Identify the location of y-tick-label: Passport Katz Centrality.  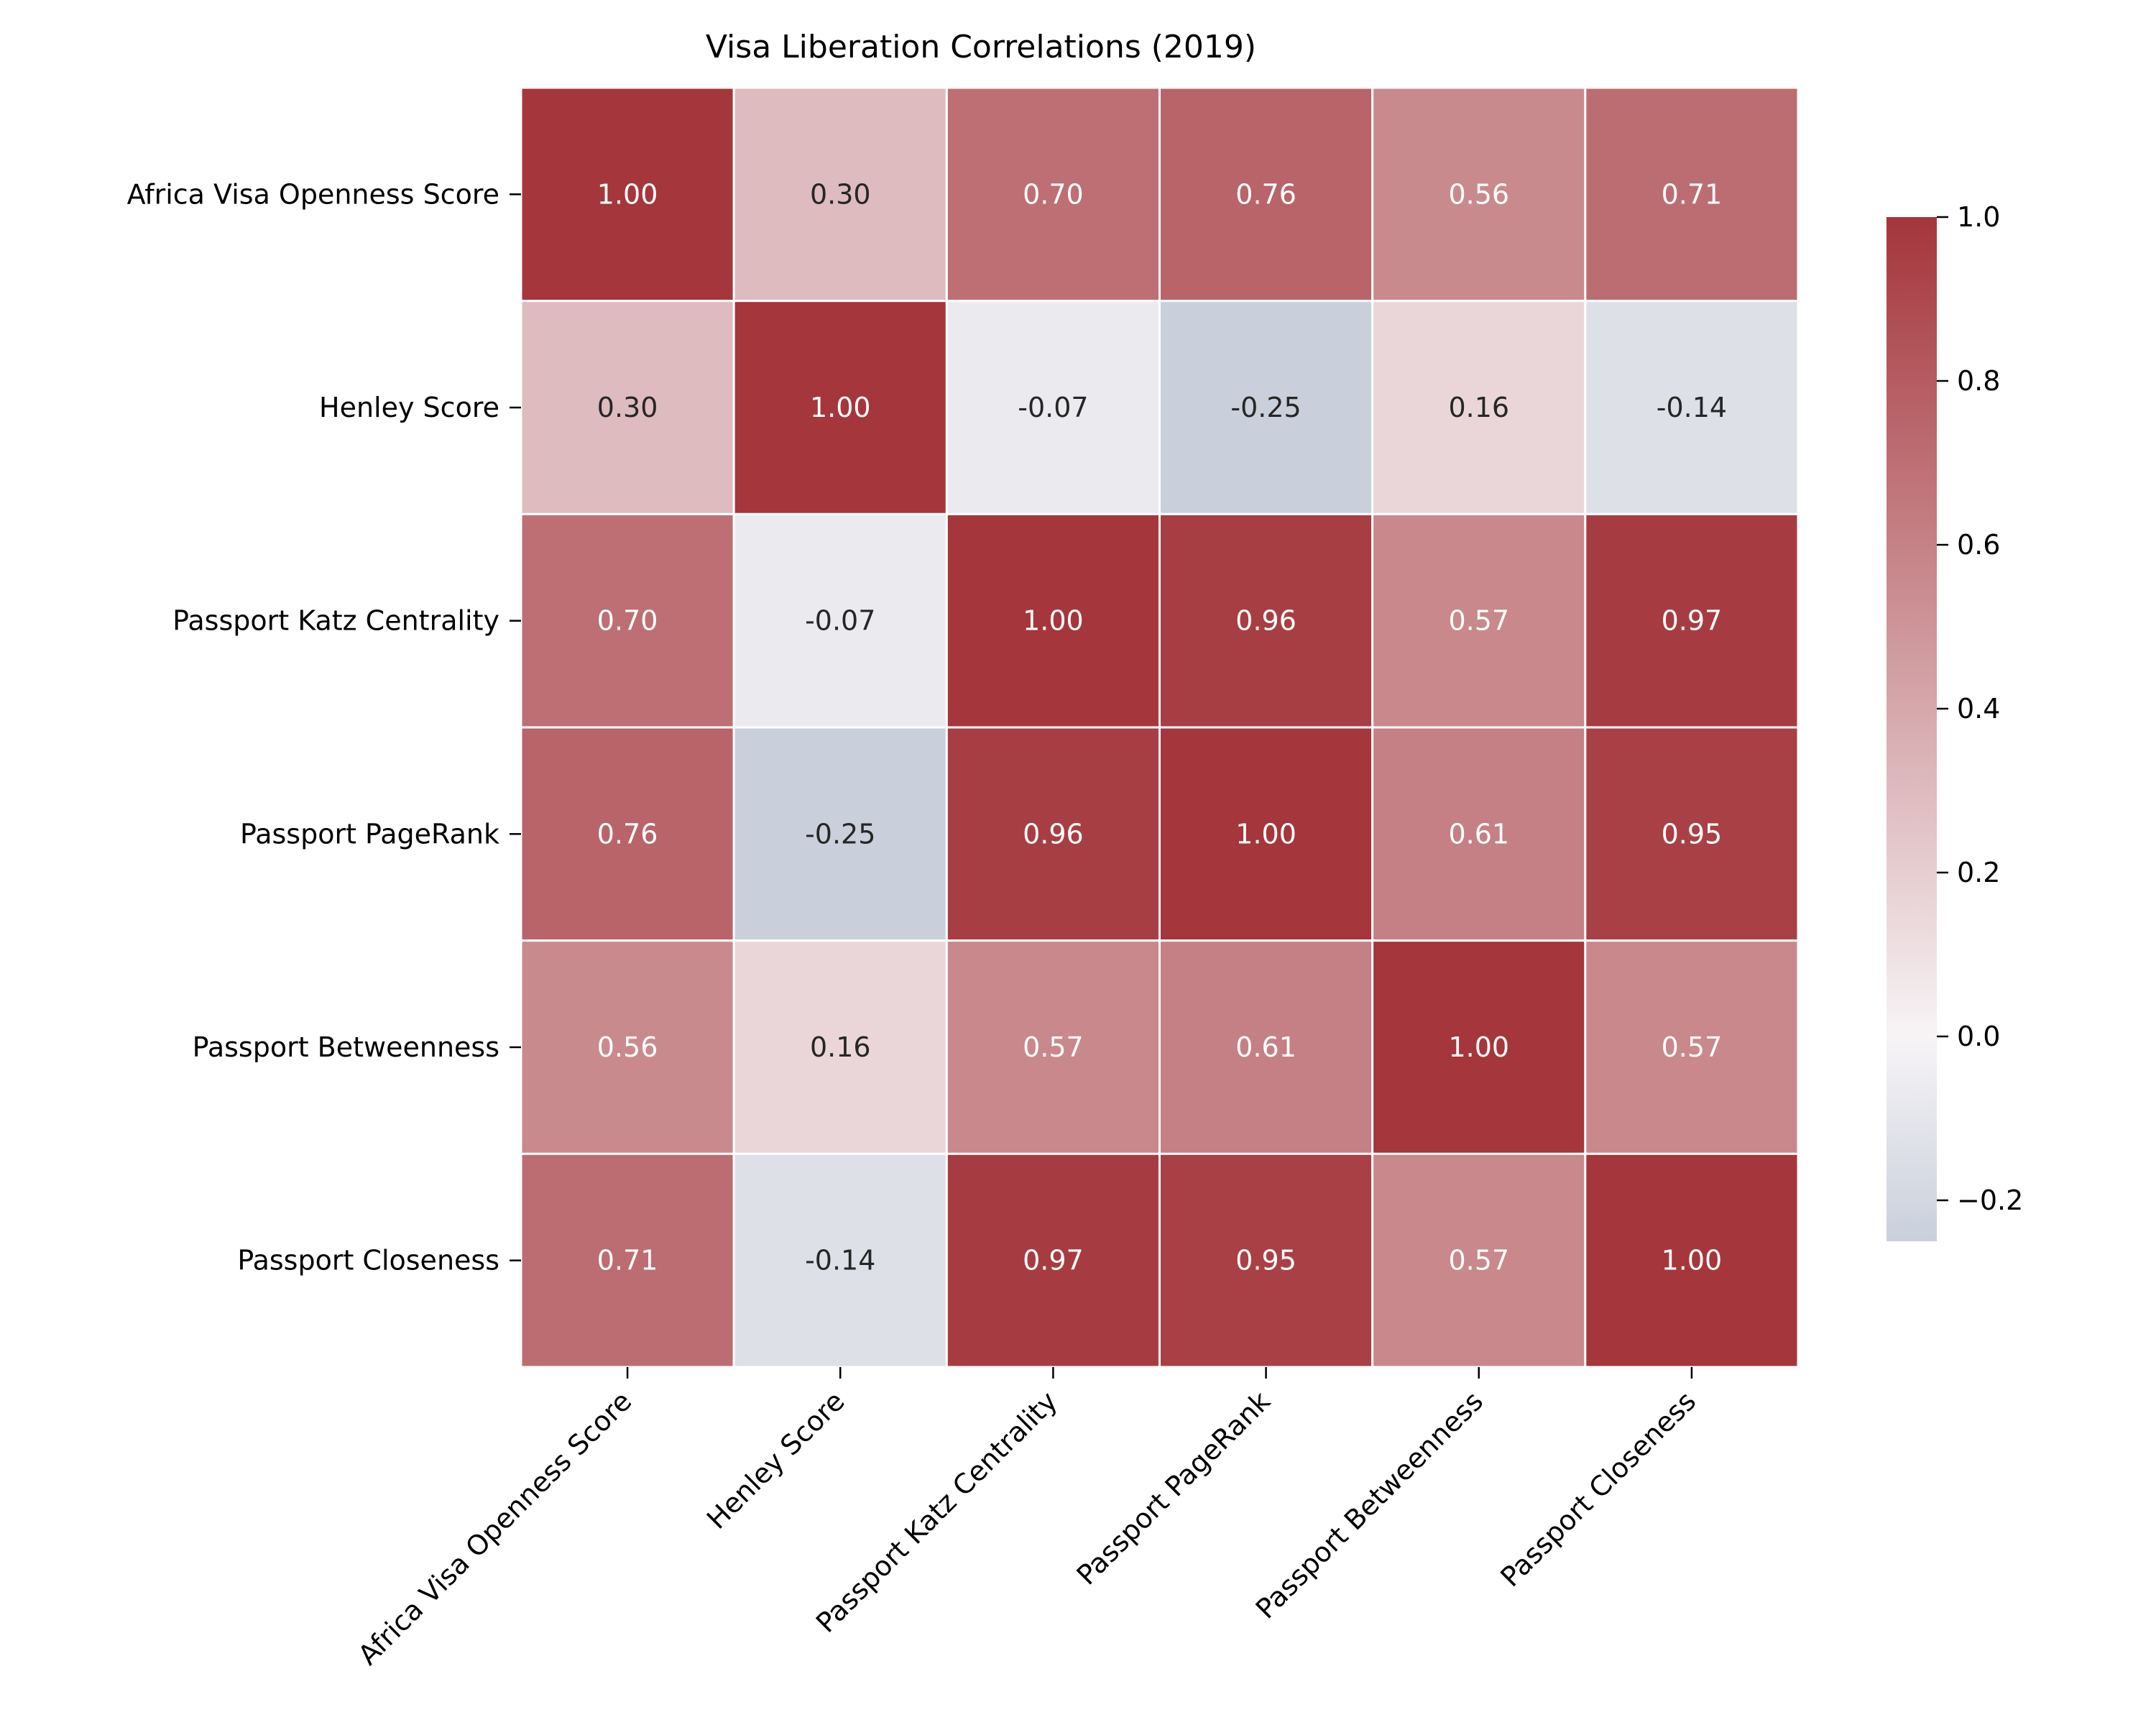
(336, 621).